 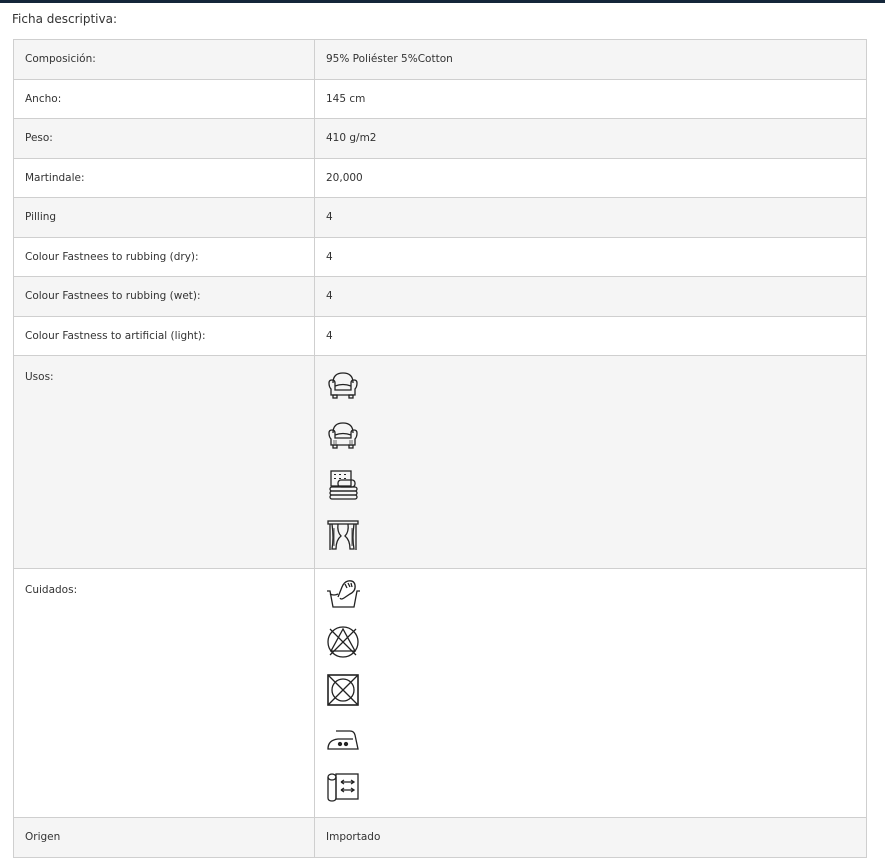 What do you see at coordinates (164, 177) in the screenshot?
I see `row-label: Martindale:` at bounding box center [164, 177].